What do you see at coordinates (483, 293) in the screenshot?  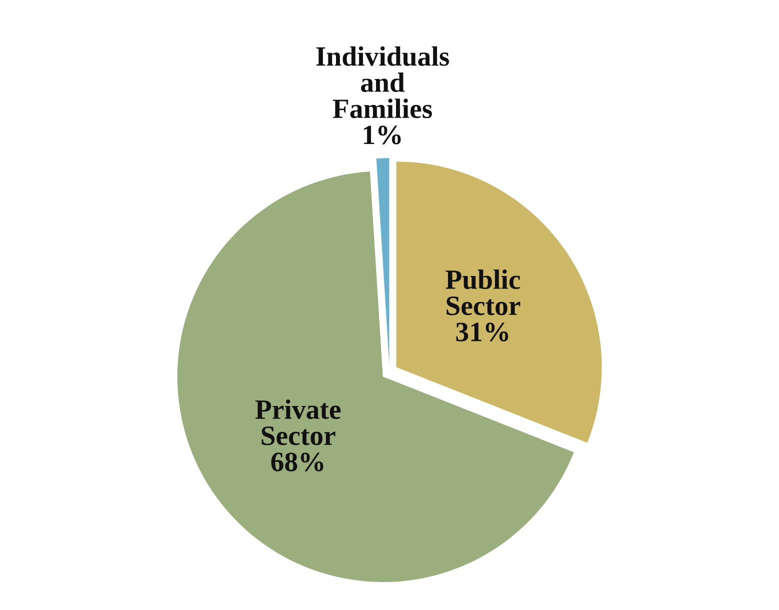 I see `slice-label: Public Sector` at bounding box center [483, 293].